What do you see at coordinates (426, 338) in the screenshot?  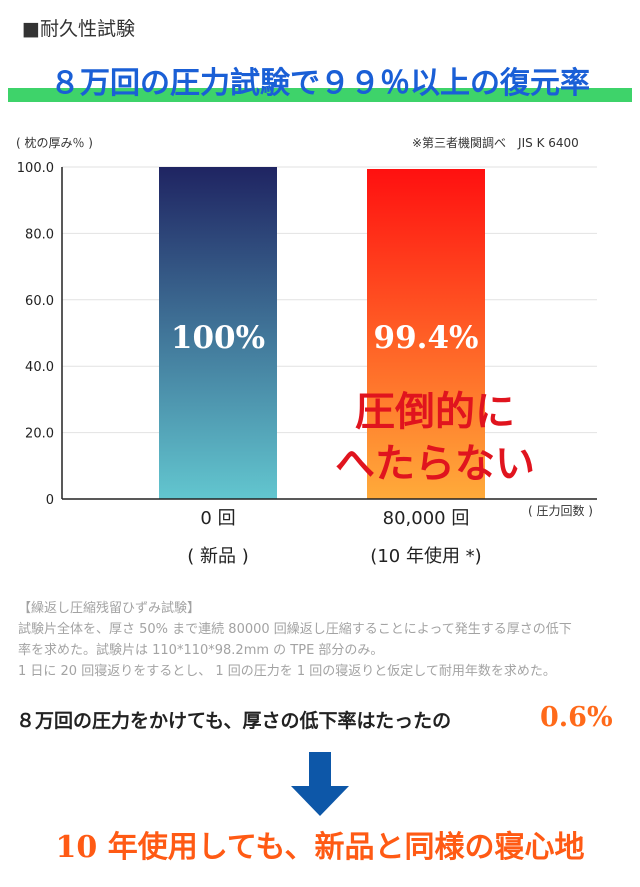 I see `bar-data-label: 99.4%` at bounding box center [426, 338].